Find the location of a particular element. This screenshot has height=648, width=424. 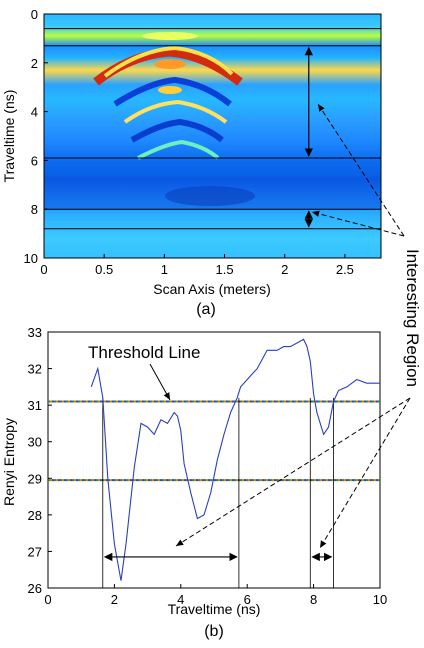

interesting-region-label: Interesting Region is located at coordinates (412, 318).